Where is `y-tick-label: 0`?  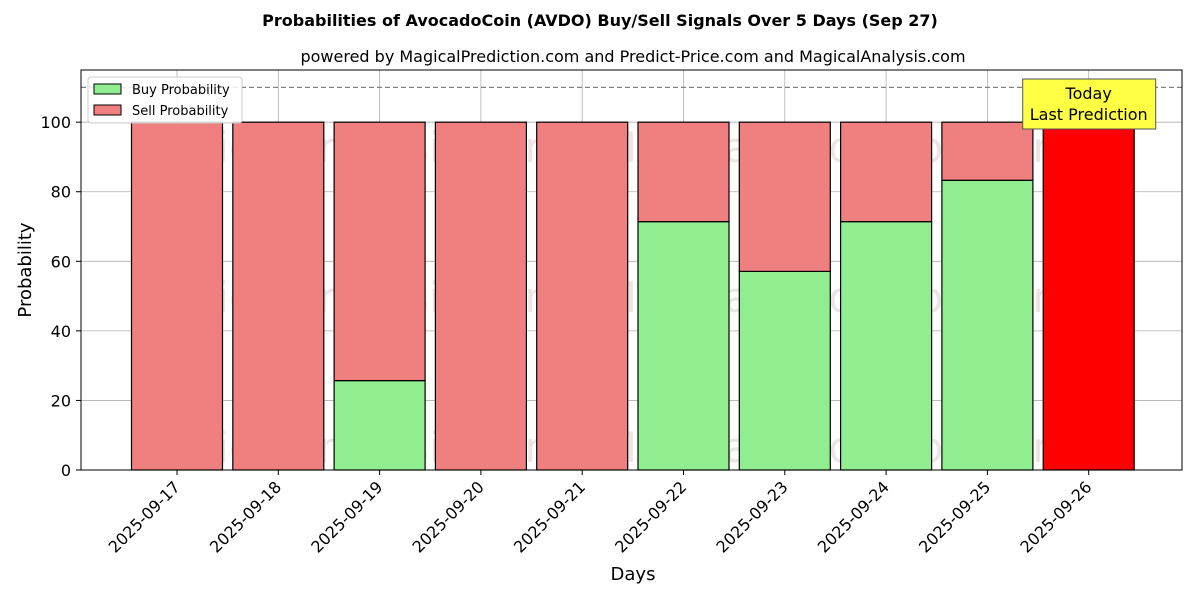 y-tick-label: 0 is located at coordinates (66, 470).